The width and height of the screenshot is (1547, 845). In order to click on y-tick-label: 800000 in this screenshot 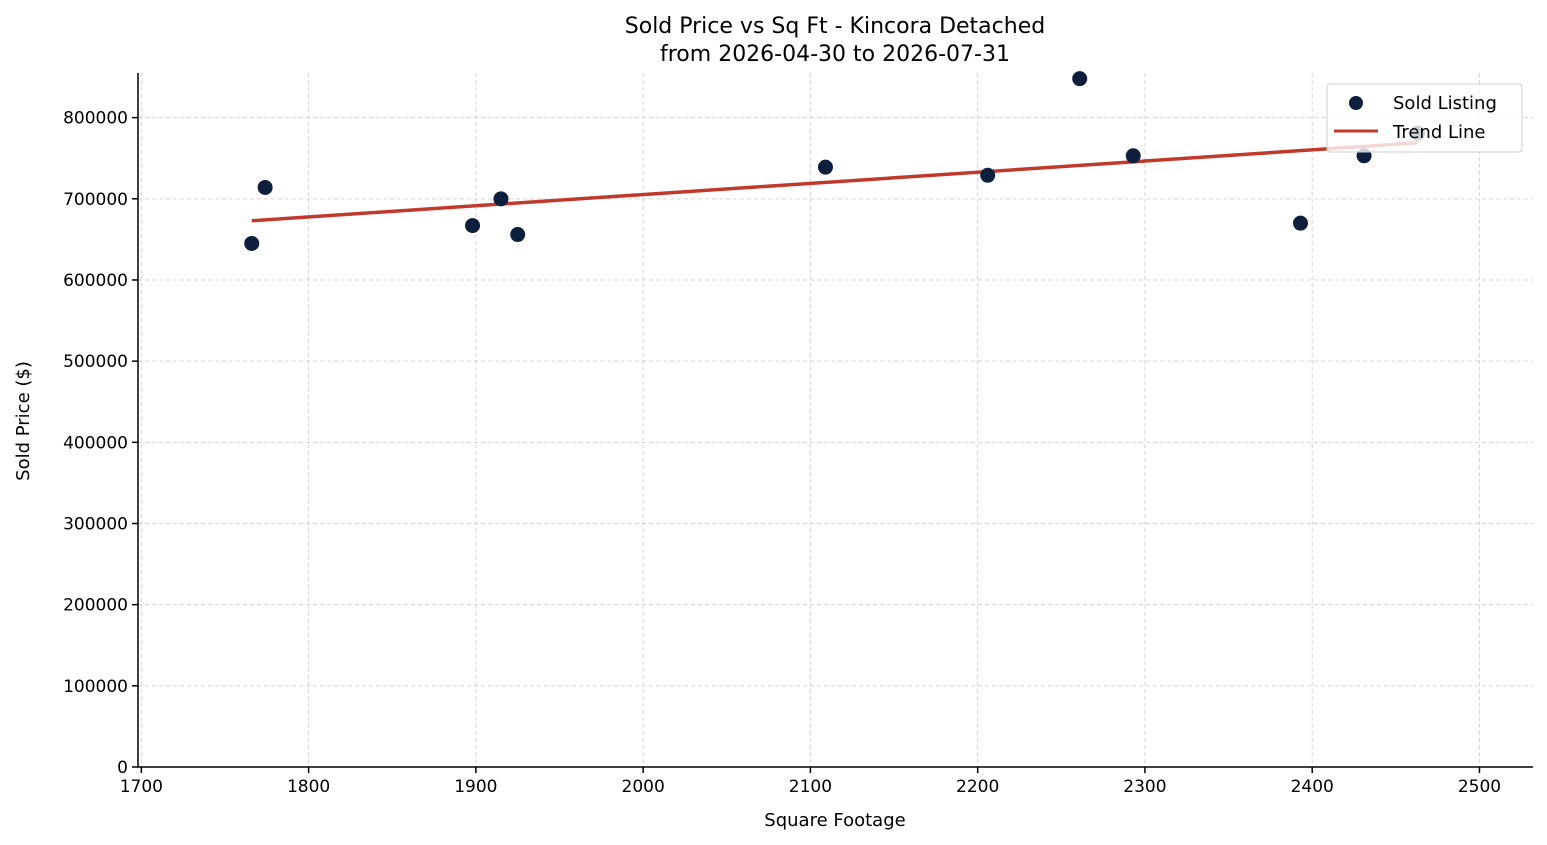, I will do `click(95, 119)`.